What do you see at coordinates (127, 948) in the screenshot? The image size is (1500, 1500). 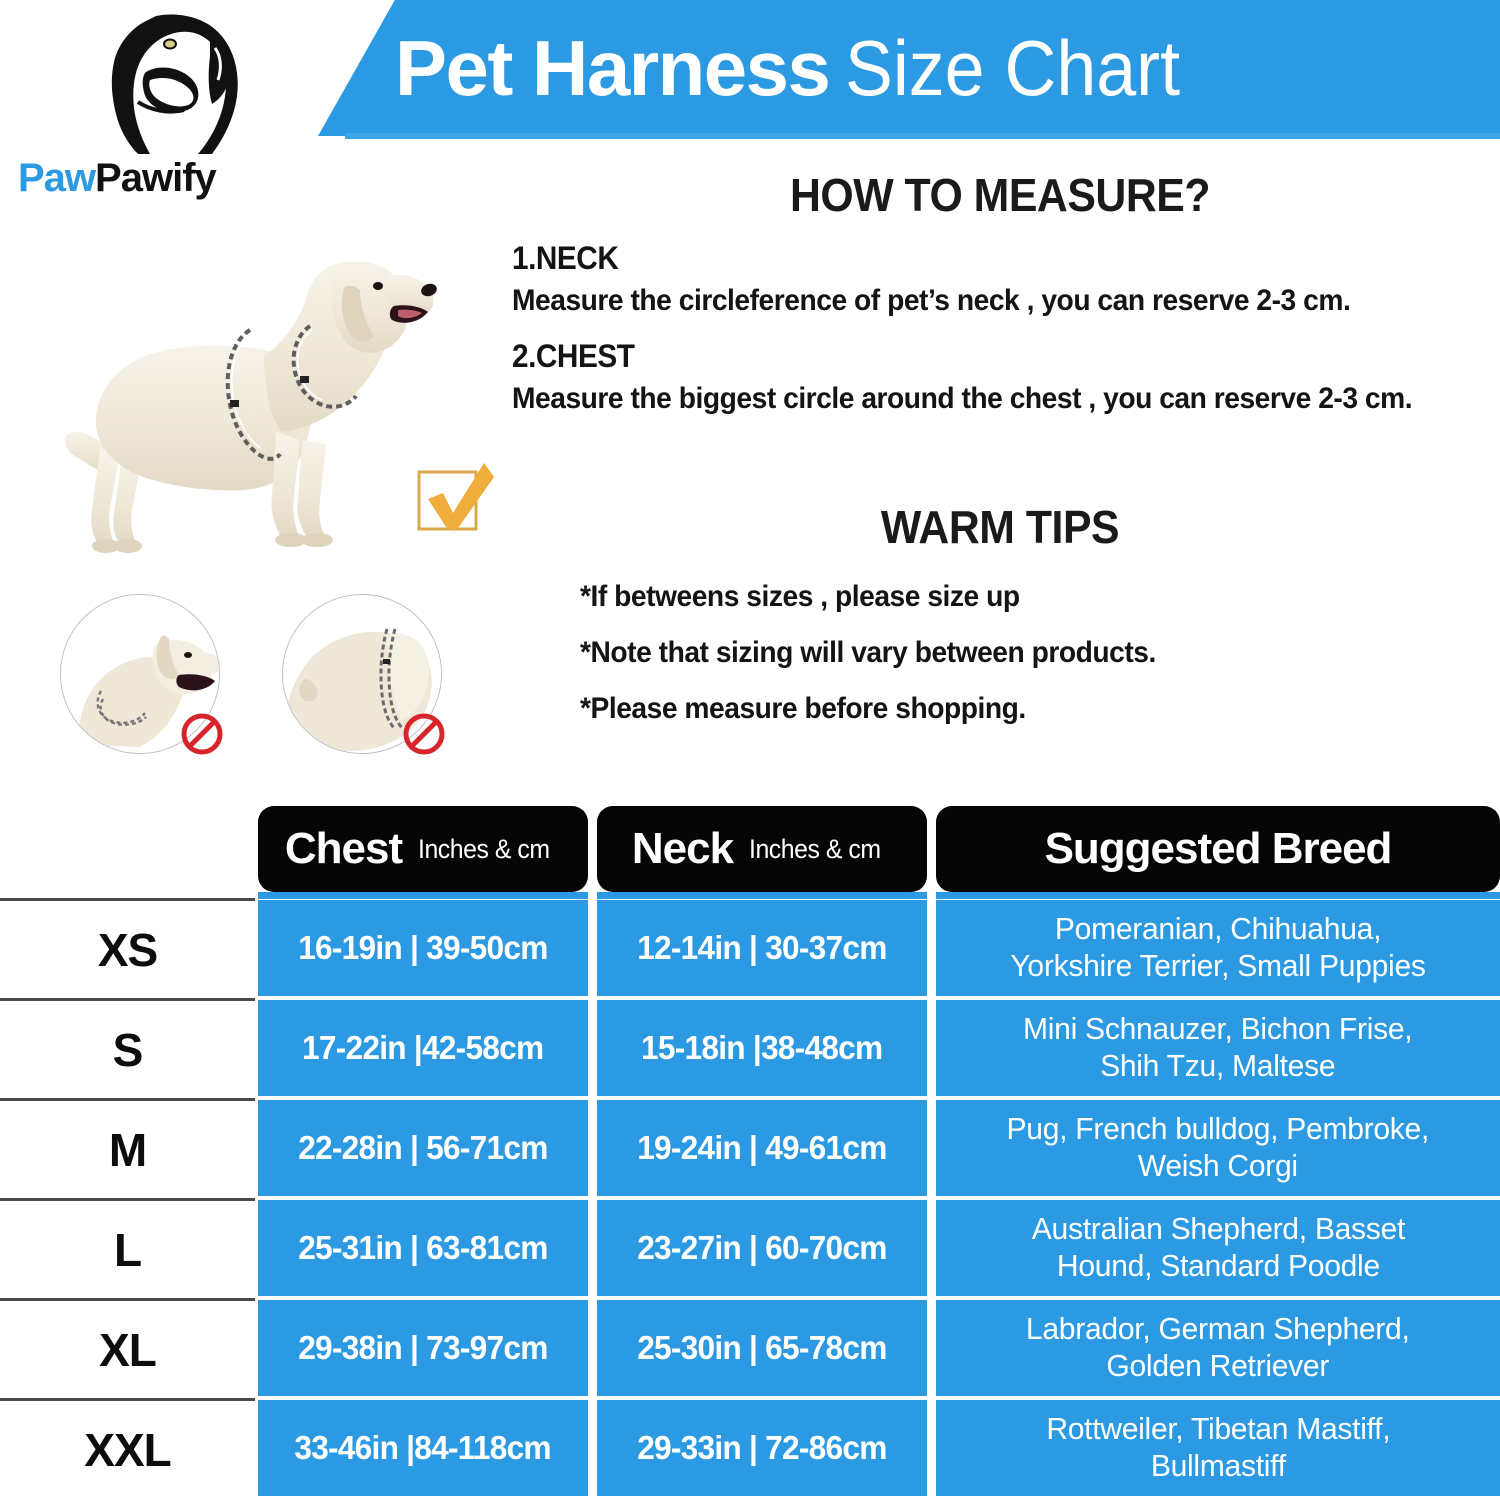 I see `row-size-label: XS` at bounding box center [127, 948].